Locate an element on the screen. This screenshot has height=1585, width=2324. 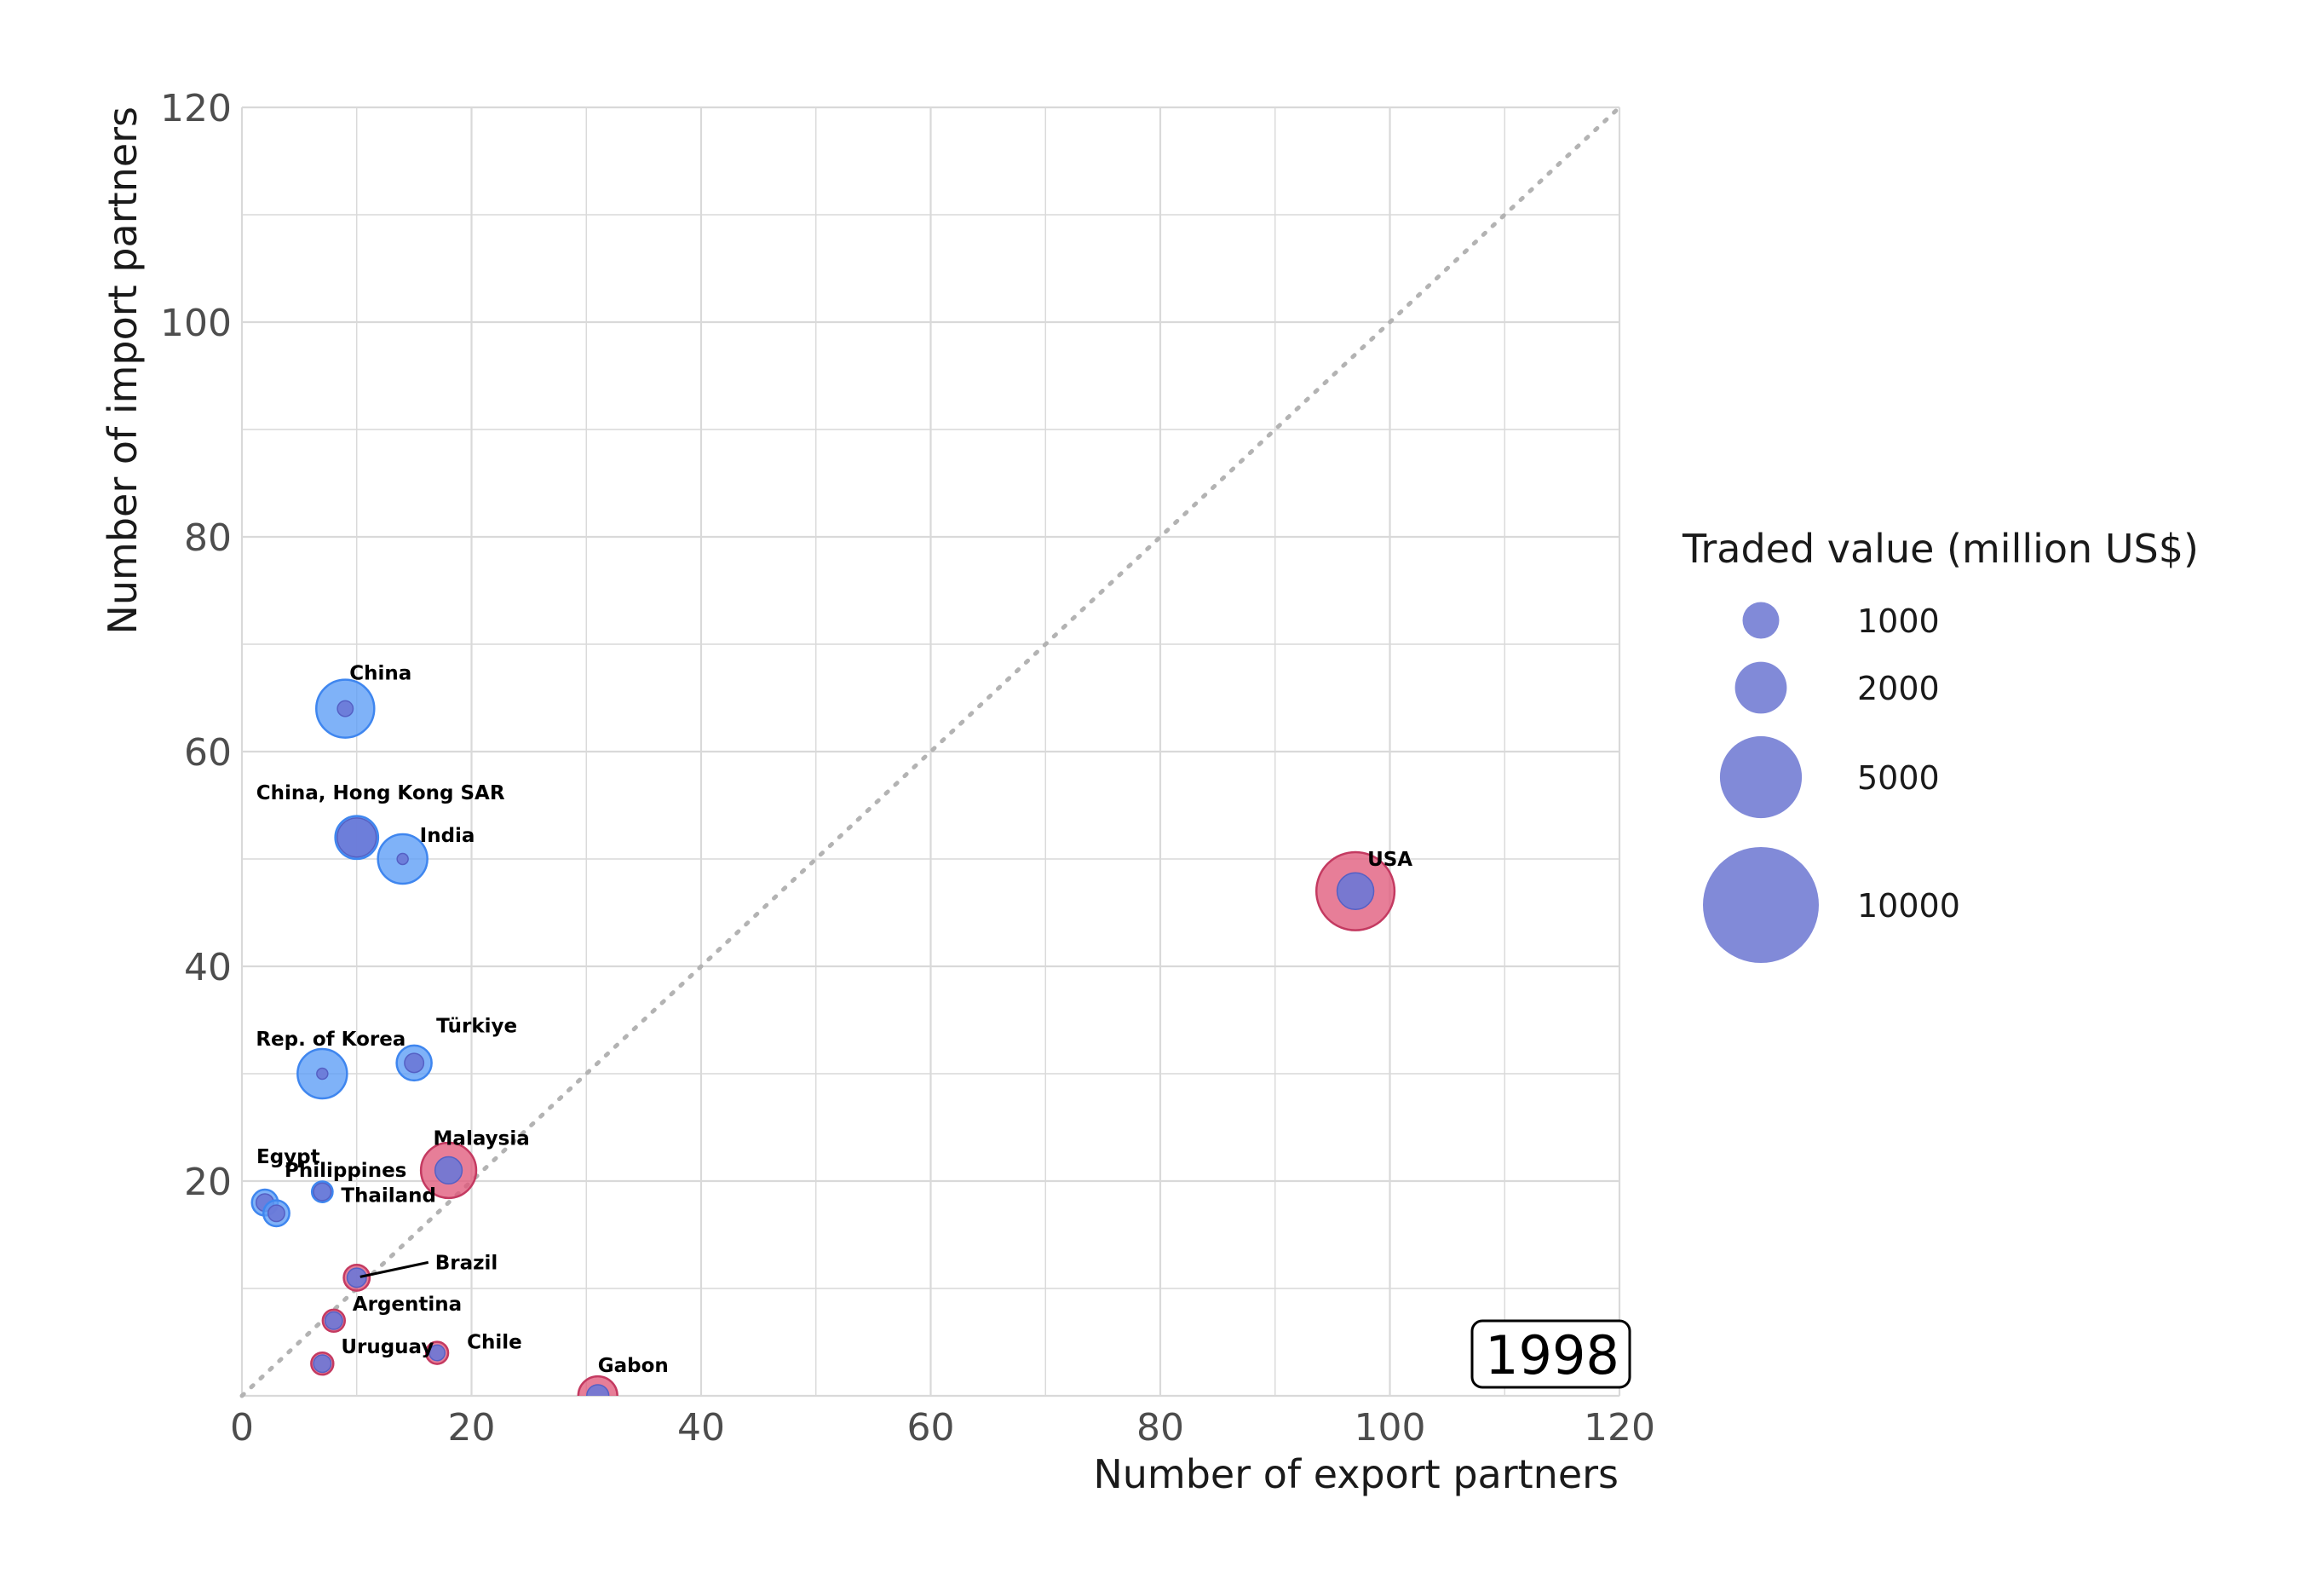
point-label: Argentina is located at coordinates (407, 1305).